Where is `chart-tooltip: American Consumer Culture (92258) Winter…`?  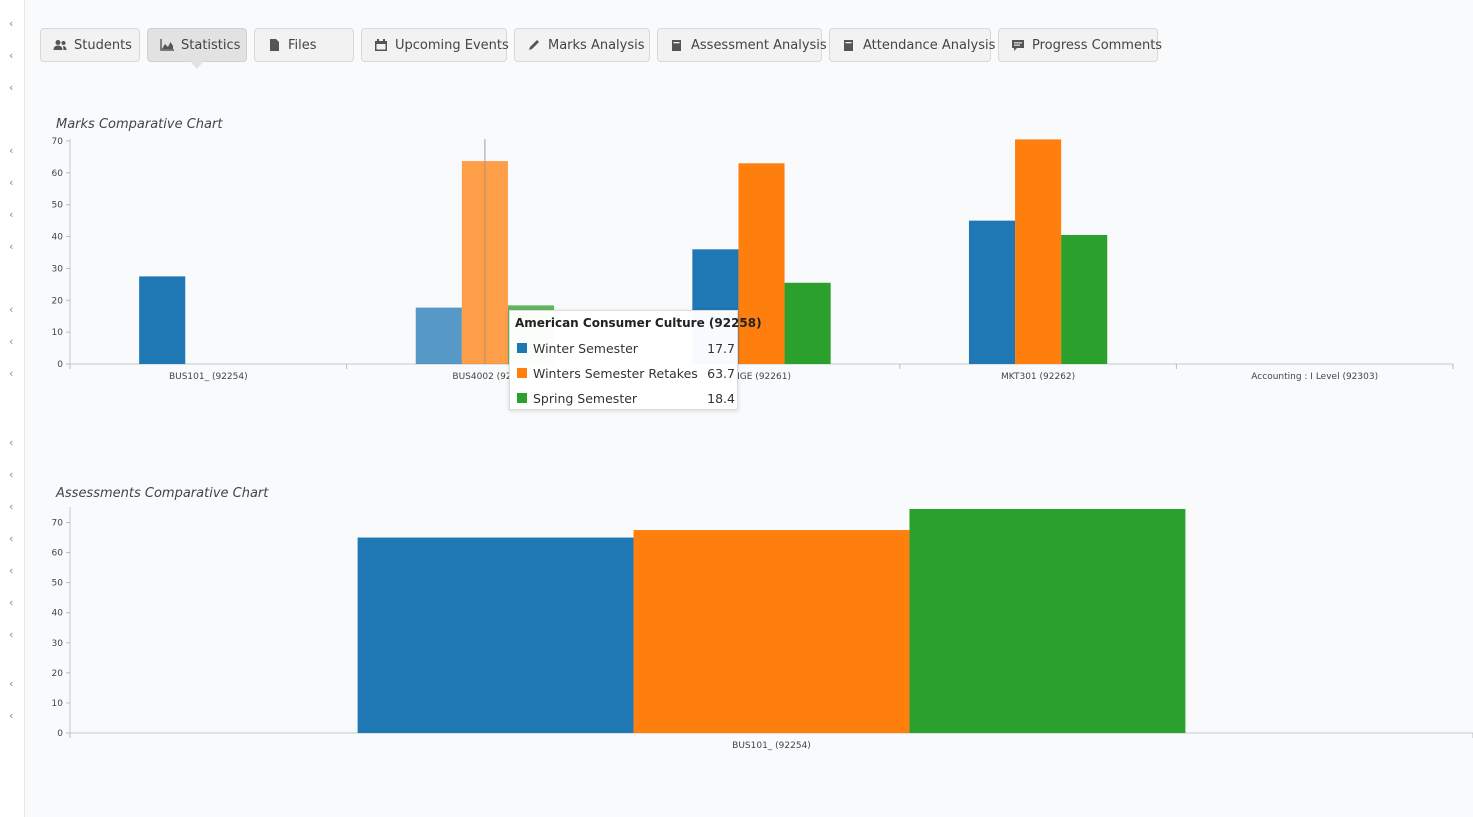
chart-tooltip: American Consumer Culture (92258) Winter… is located at coordinates (635, 360).